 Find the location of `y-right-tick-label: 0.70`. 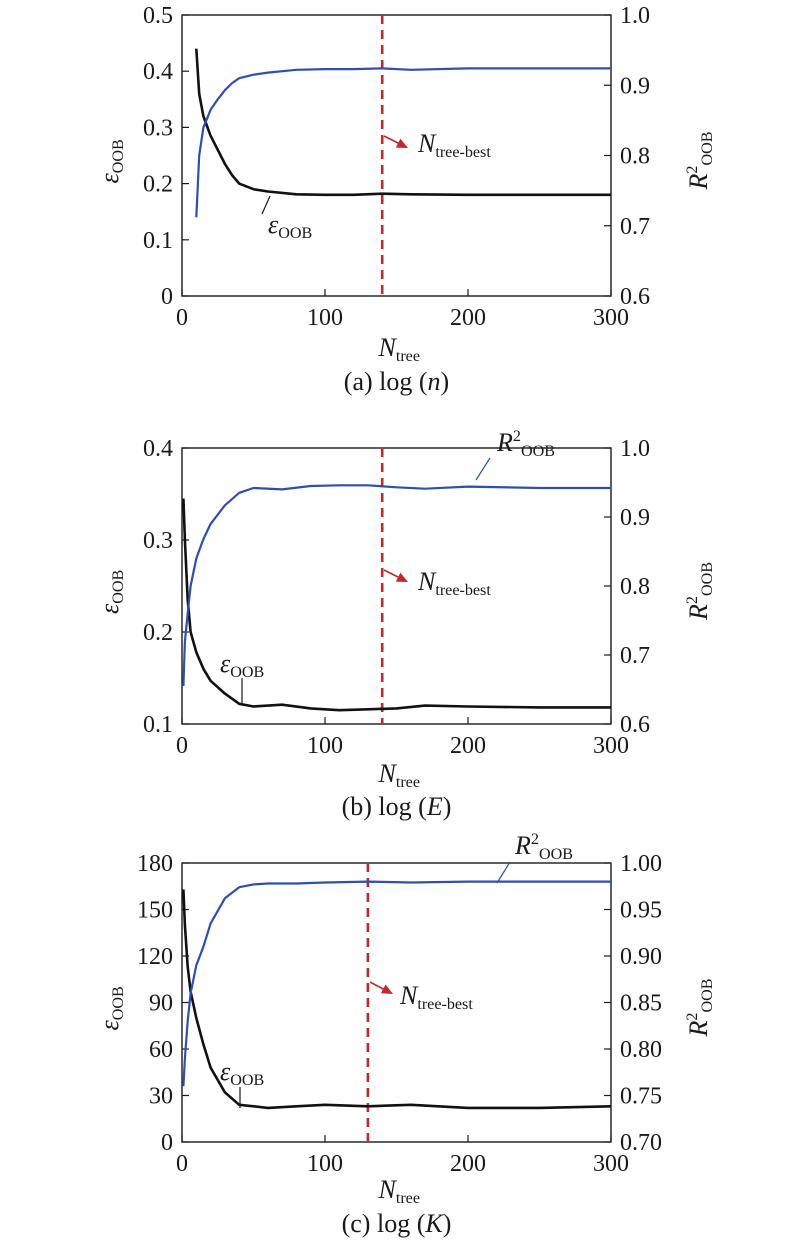

y-right-tick-label: 0.70 is located at coordinates (641, 1143).